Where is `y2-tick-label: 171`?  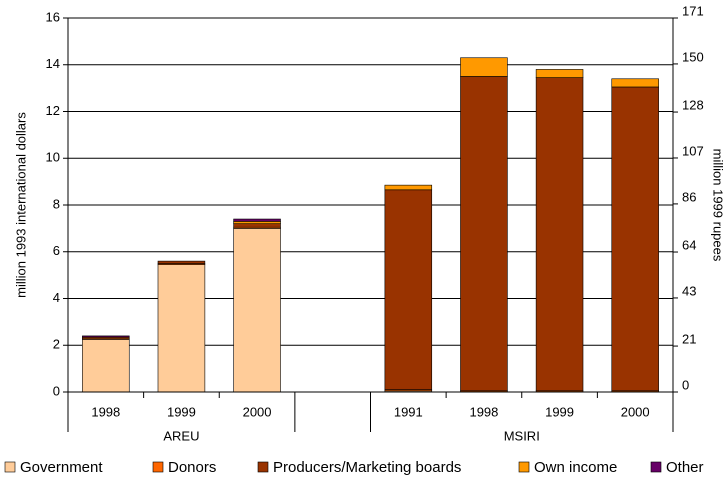
y2-tick-label: 171 is located at coordinates (693, 10).